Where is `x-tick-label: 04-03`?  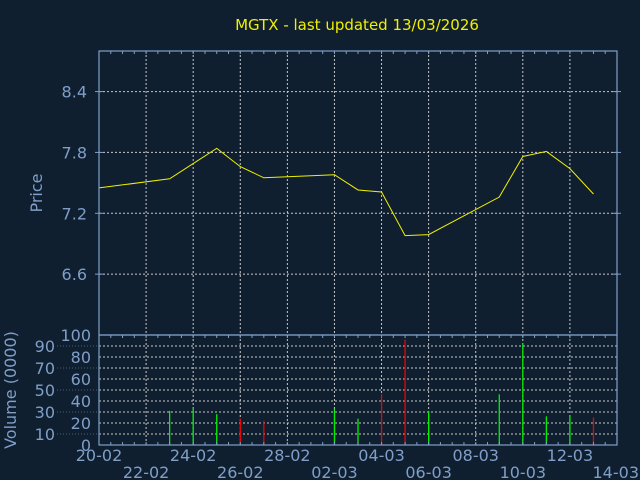
x-tick-label: 04-03 is located at coordinates (381, 455).